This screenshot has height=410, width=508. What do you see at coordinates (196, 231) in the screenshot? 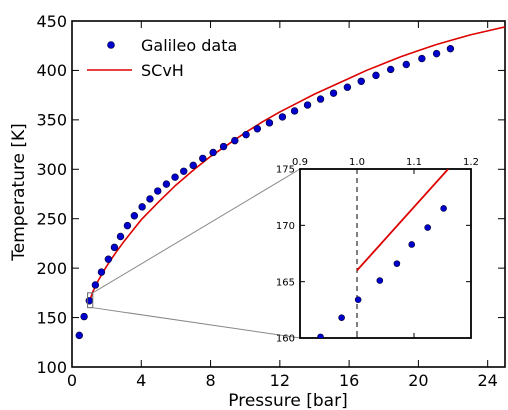
I see `zoom-connector-top` at bounding box center [196, 231].